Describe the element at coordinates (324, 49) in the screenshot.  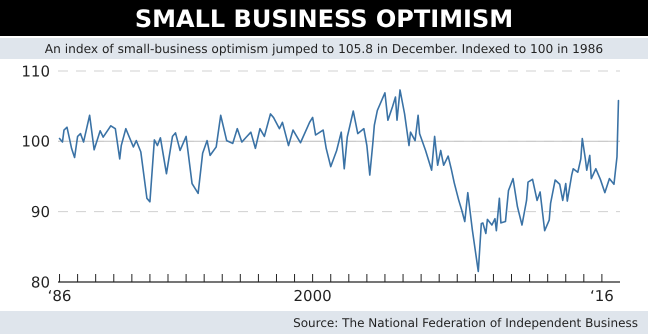
I see `chart-subtitle: An index of small-business optimism jumped to 105.8 in December. Indexed to 100 in 1986` at that location.